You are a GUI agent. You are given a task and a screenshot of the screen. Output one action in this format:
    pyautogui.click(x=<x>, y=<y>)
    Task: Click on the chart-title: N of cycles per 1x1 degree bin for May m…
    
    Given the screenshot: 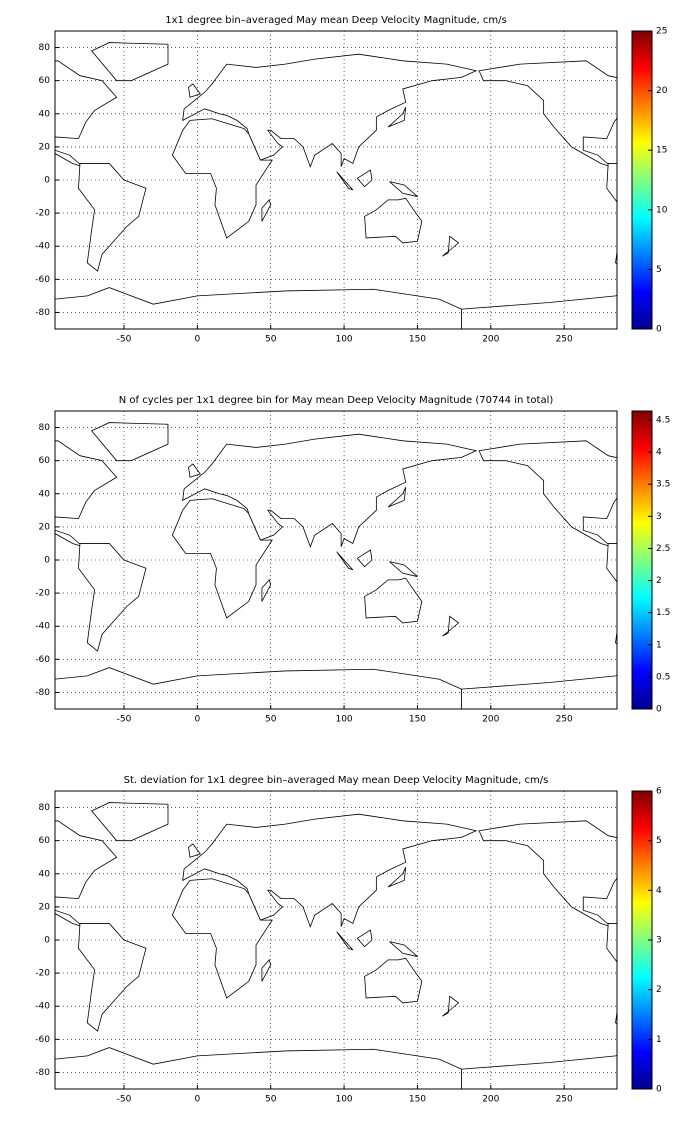 What is the action you would take?
    pyautogui.click(x=336, y=400)
    